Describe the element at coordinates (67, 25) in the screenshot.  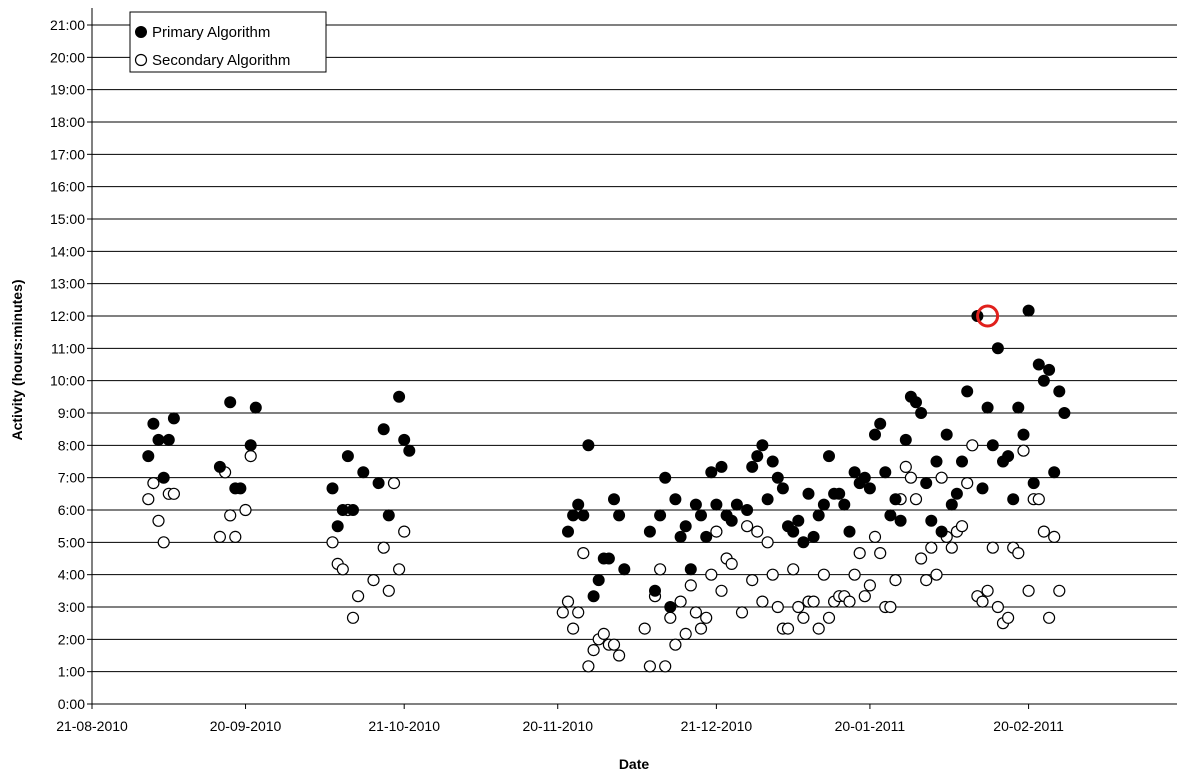
I see `y-tick-label: 21:00` at that location.